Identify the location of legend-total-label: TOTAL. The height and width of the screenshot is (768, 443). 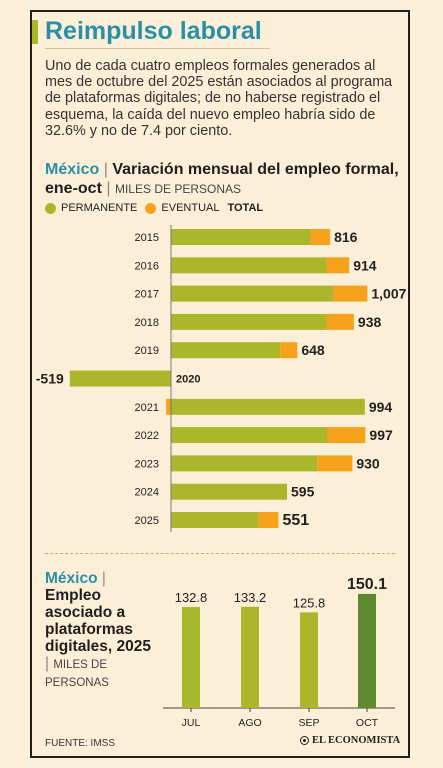
(245, 208).